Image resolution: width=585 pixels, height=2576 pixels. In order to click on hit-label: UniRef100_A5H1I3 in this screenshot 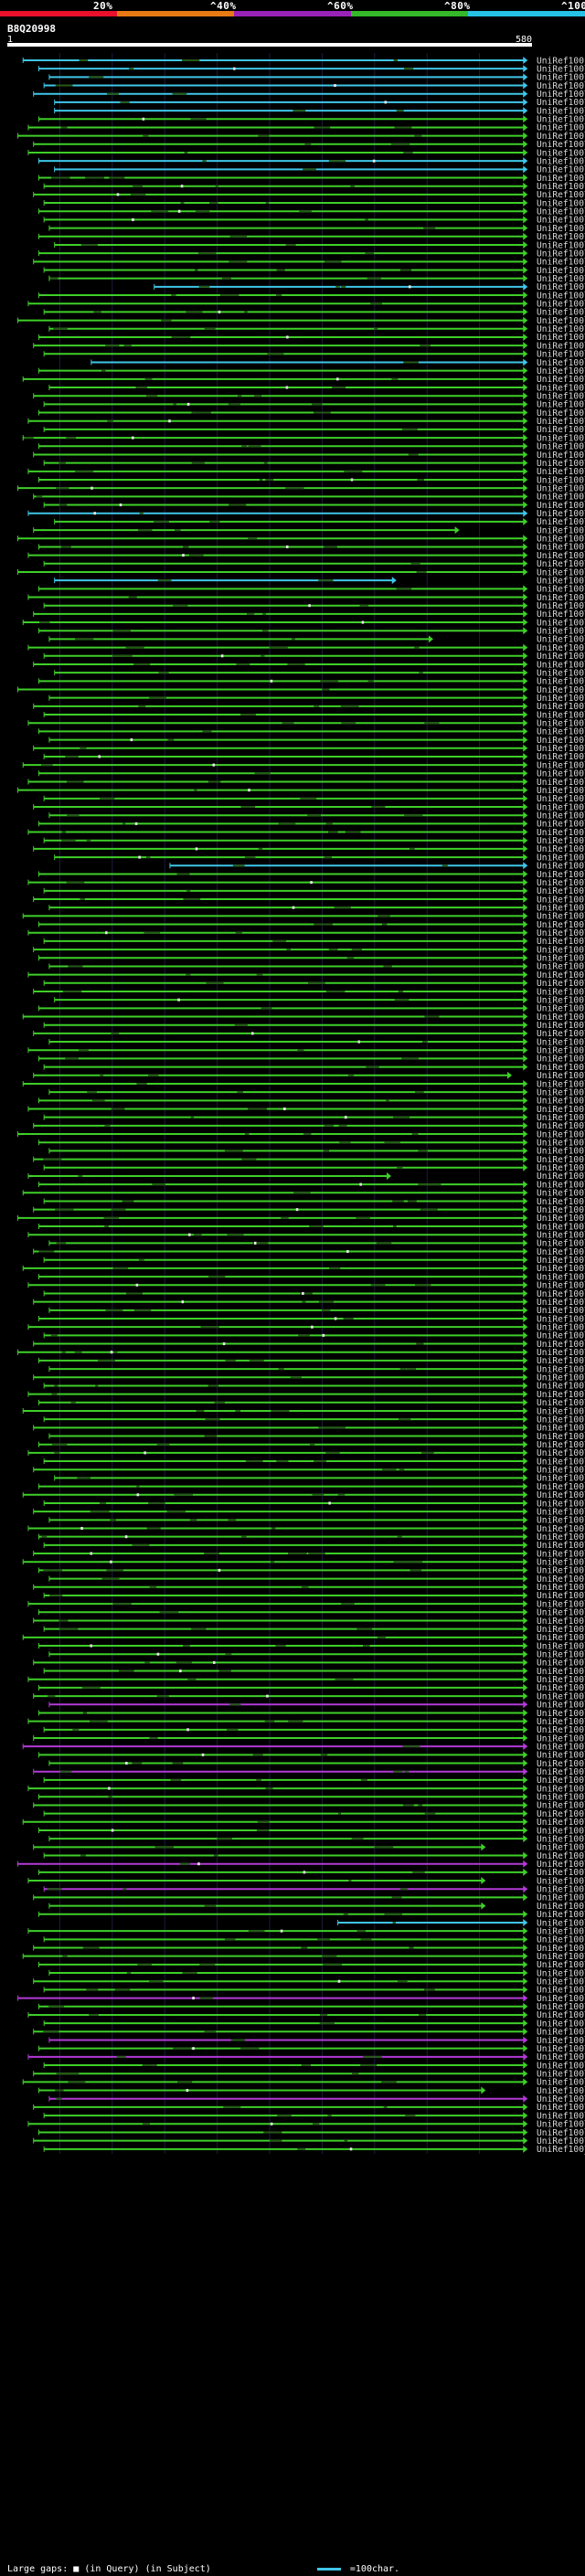, I will do `click(561, 540)`.